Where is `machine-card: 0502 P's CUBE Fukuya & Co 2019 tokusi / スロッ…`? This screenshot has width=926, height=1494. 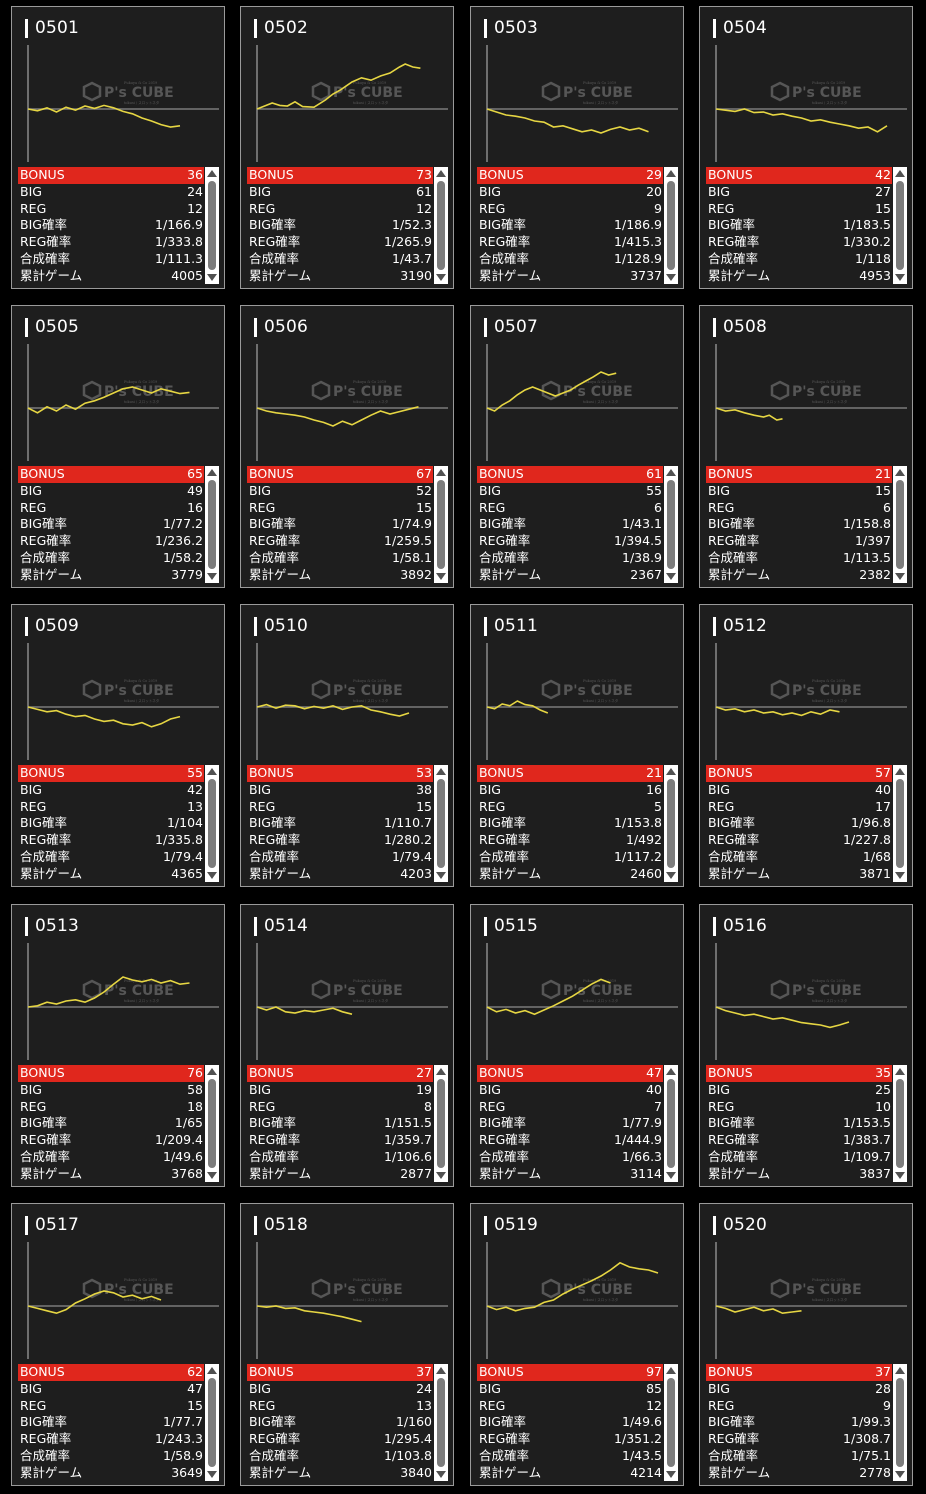 machine-card: 0502 P's CUBE Fukuya & Co 2019 tokusi / スロッ… is located at coordinates (347, 147).